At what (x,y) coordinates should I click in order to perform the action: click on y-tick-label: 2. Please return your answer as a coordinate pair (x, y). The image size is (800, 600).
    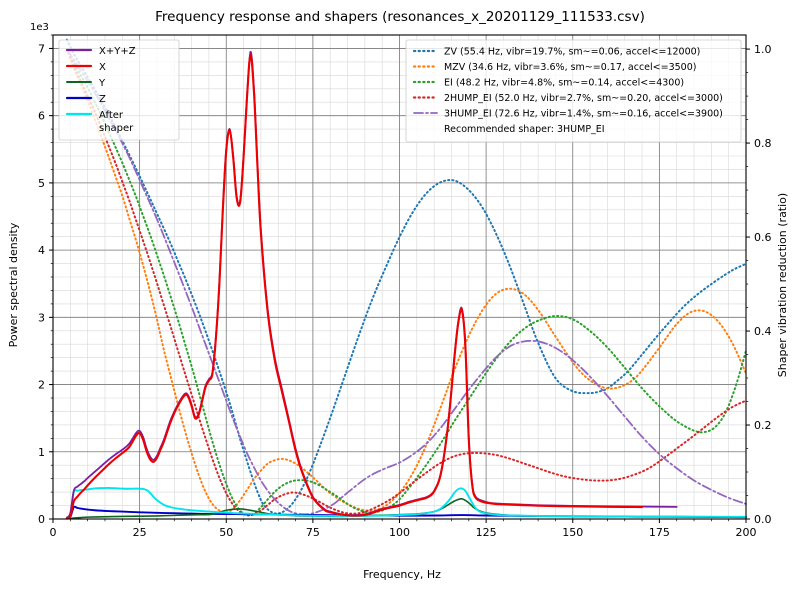
    Looking at the image, I should click on (41, 385).